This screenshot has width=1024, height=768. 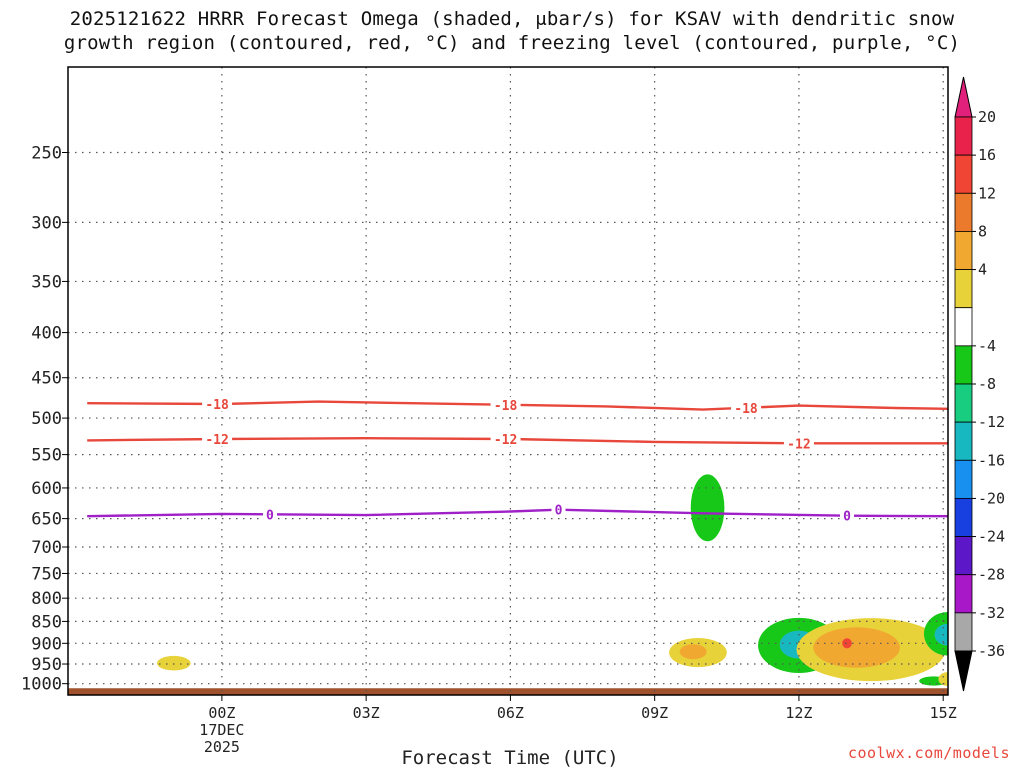 I want to click on y-tick-label-900: 900, so click(x=46, y=644).